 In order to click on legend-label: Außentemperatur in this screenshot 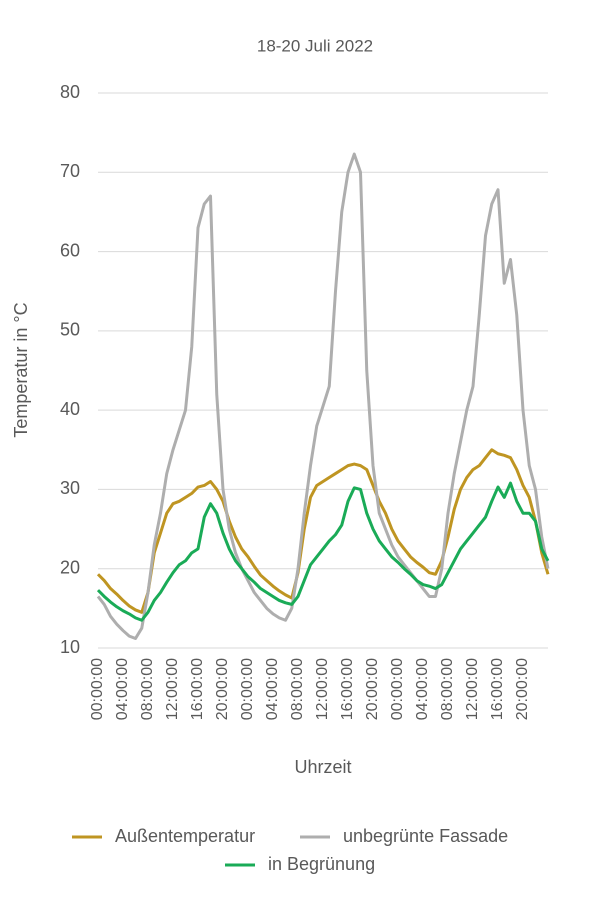, I will do `click(185, 836)`.